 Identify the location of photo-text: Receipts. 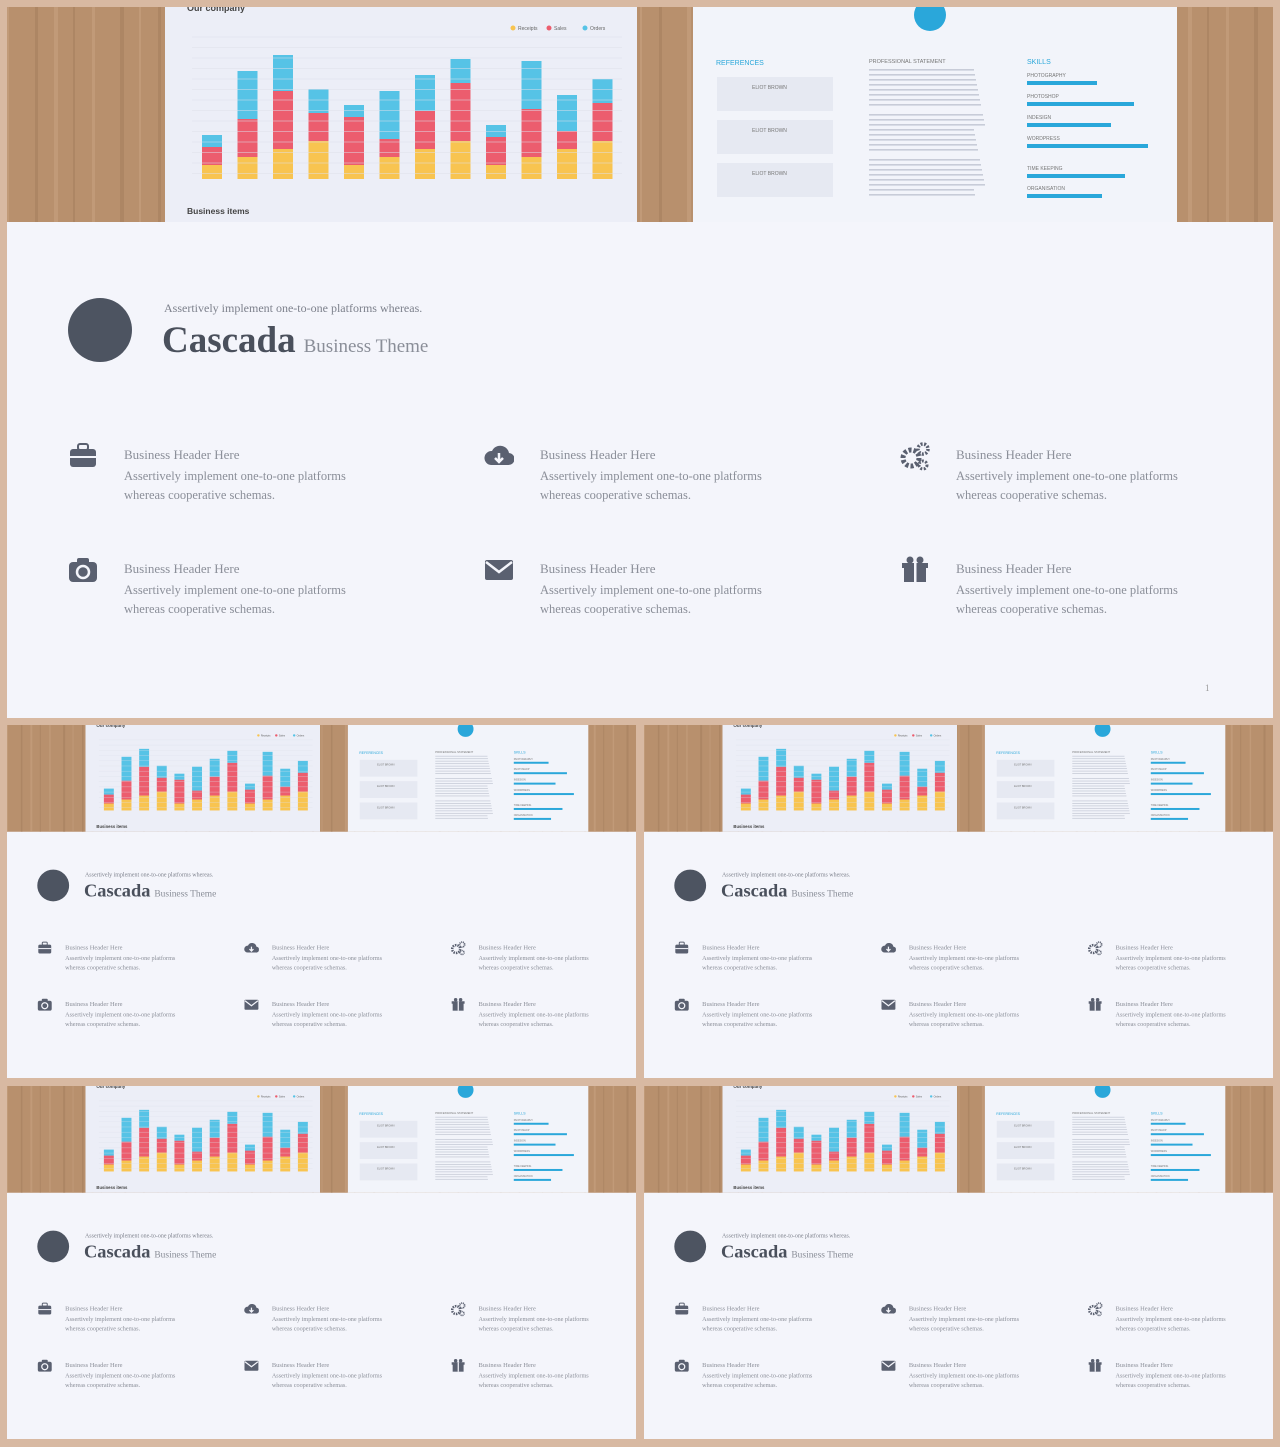
(266, 735).